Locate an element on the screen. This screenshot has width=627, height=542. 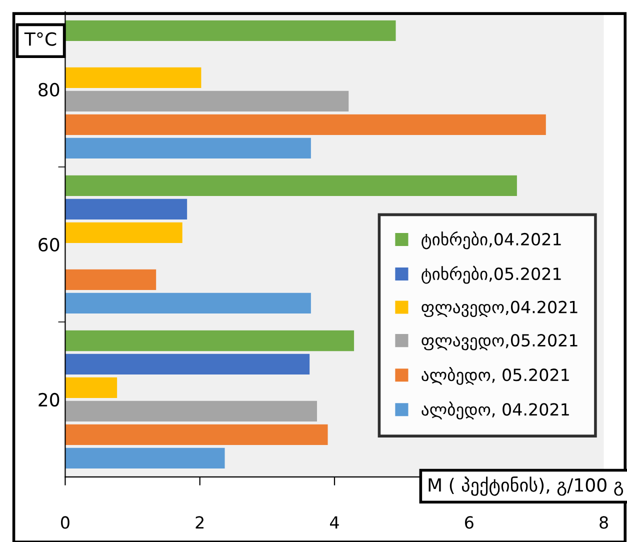
legend-label: ალბედო, 05.2021 is located at coordinates (495, 375).